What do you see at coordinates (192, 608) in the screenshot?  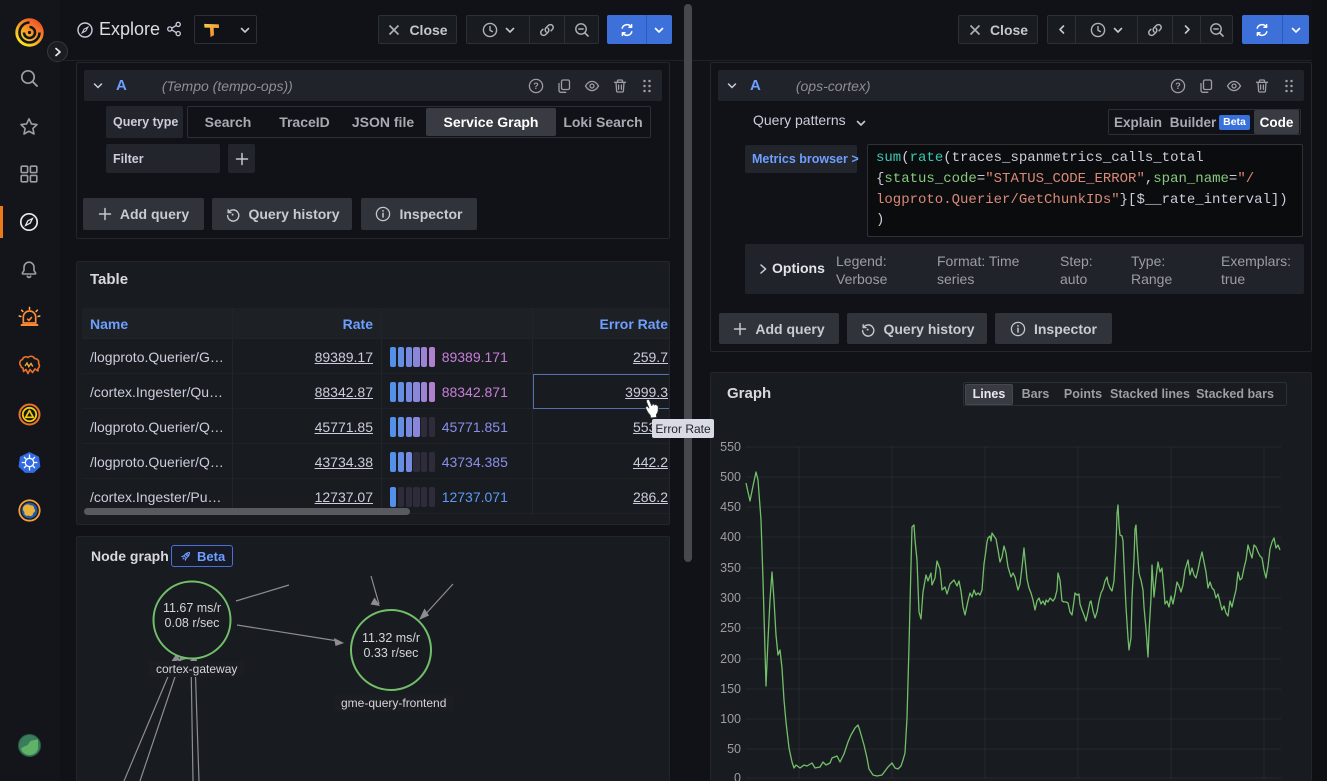 I see `svg-text: 11.67 ms/r` at bounding box center [192, 608].